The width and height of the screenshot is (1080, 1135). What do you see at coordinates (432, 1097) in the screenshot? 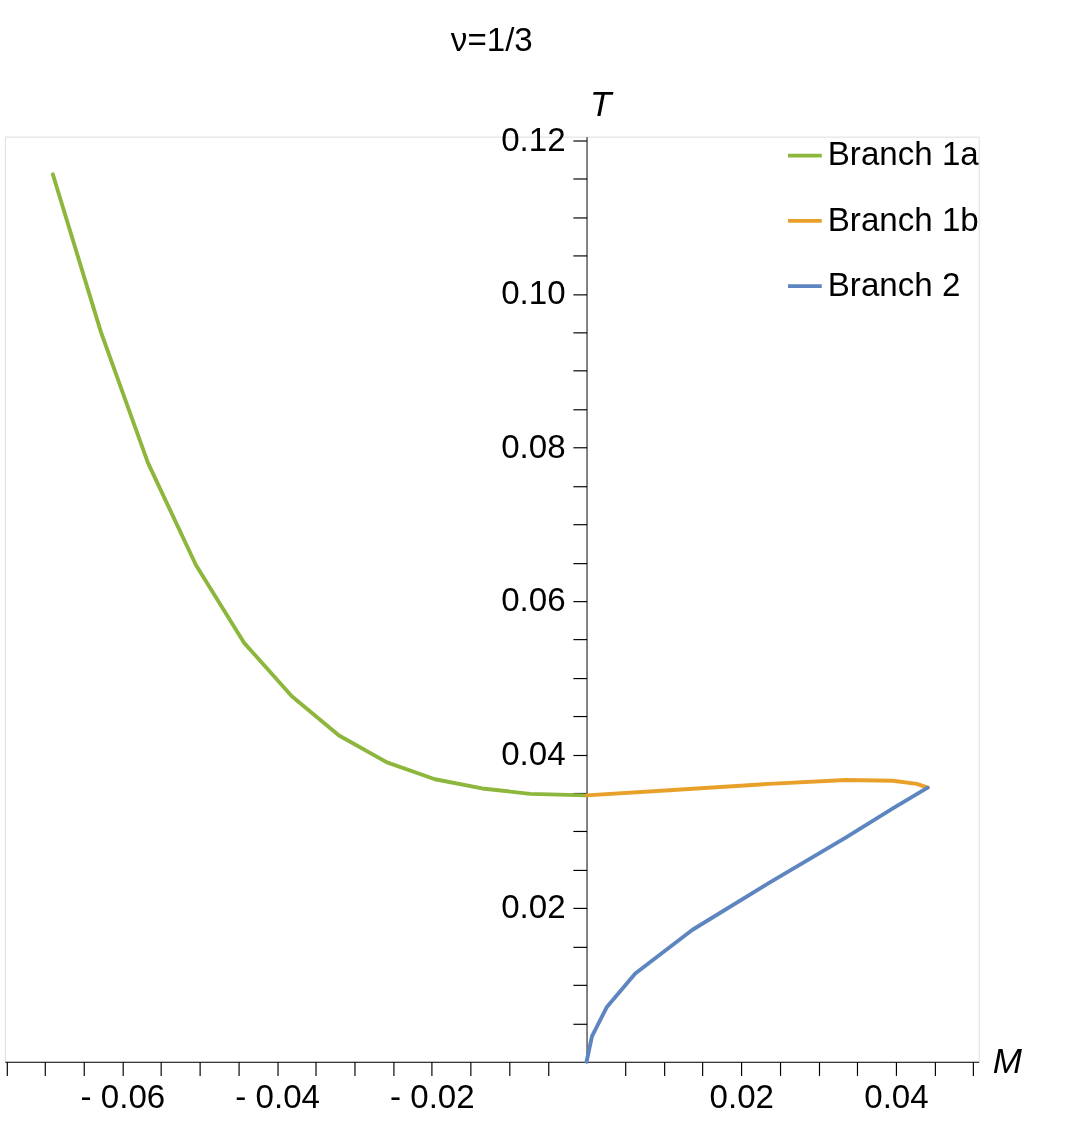
I see `x-tick-label: - 0.02` at bounding box center [432, 1097].